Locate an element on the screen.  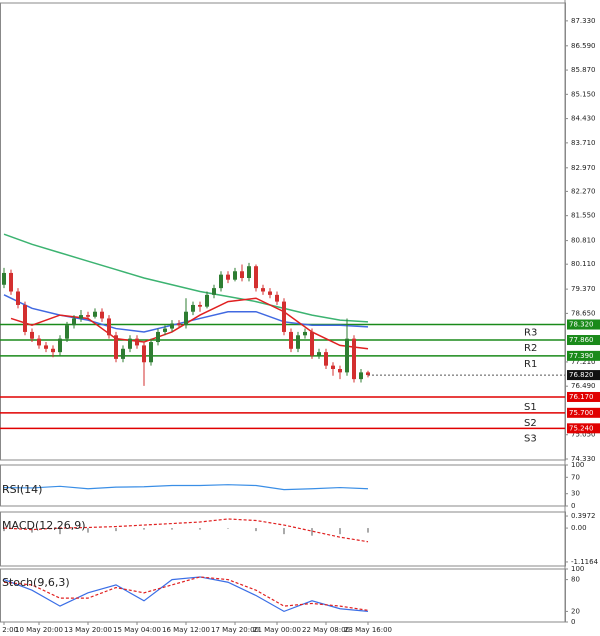
level-name: S2 is located at coordinates (530, 423).